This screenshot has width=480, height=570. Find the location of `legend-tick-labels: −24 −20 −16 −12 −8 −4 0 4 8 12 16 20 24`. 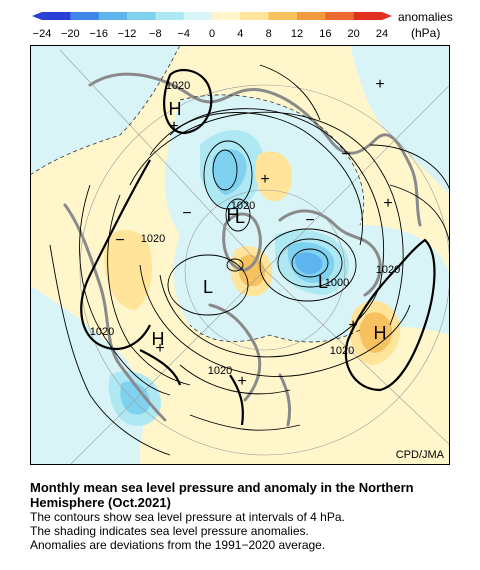

legend-tick-labels: −24 −20 −16 −12 −8 −4 0 4 8 12 16 20 24 is located at coordinates (210, 34).